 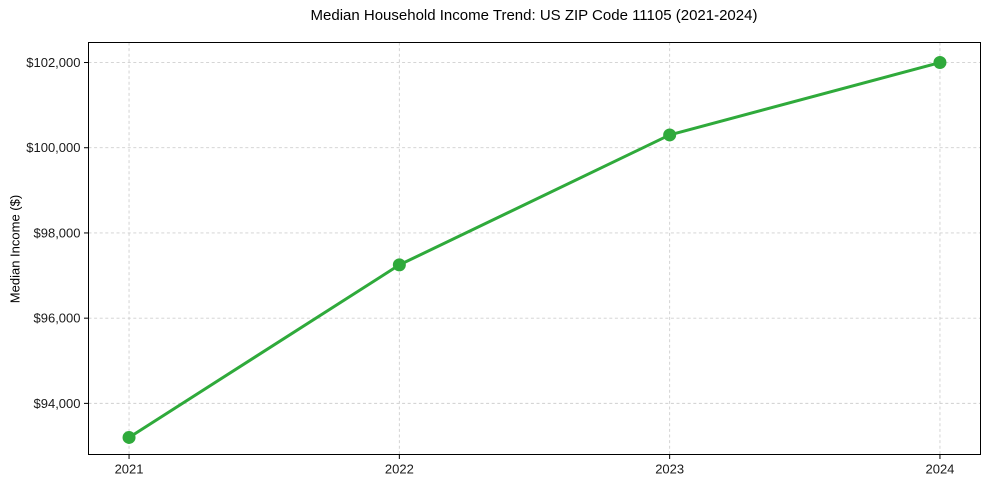 What do you see at coordinates (399, 469) in the screenshot?
I see `x-tick-label: 2022` at bounding box center [399, 469].